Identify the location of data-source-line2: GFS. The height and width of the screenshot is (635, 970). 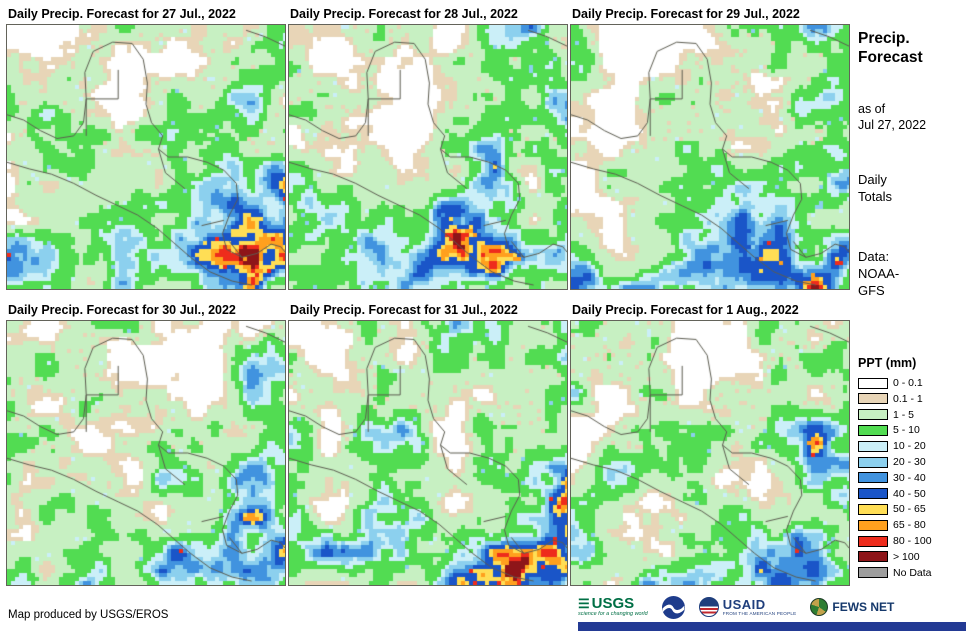
(871, 291).